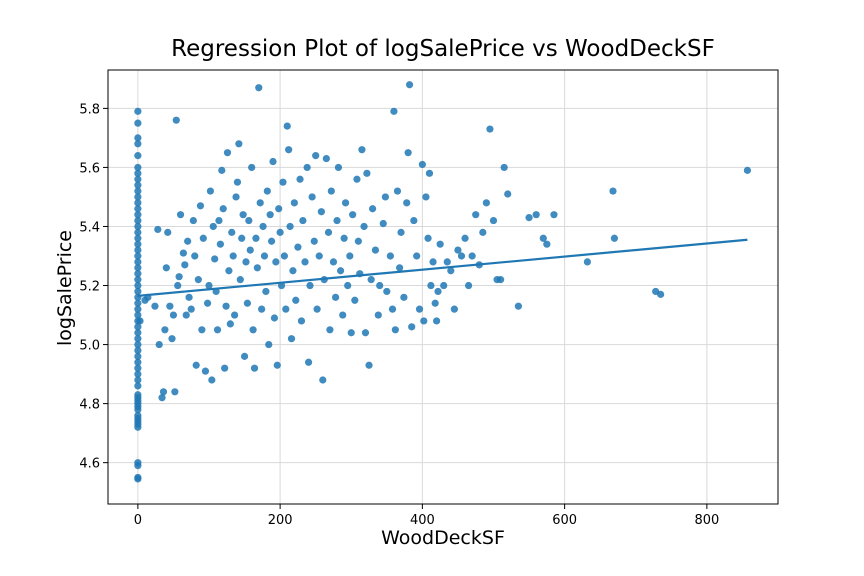  What do you see at coordinates (89, 227) in the screenshot?
I see `y-tick-label: 5.4` at bounding box center [89, 227].